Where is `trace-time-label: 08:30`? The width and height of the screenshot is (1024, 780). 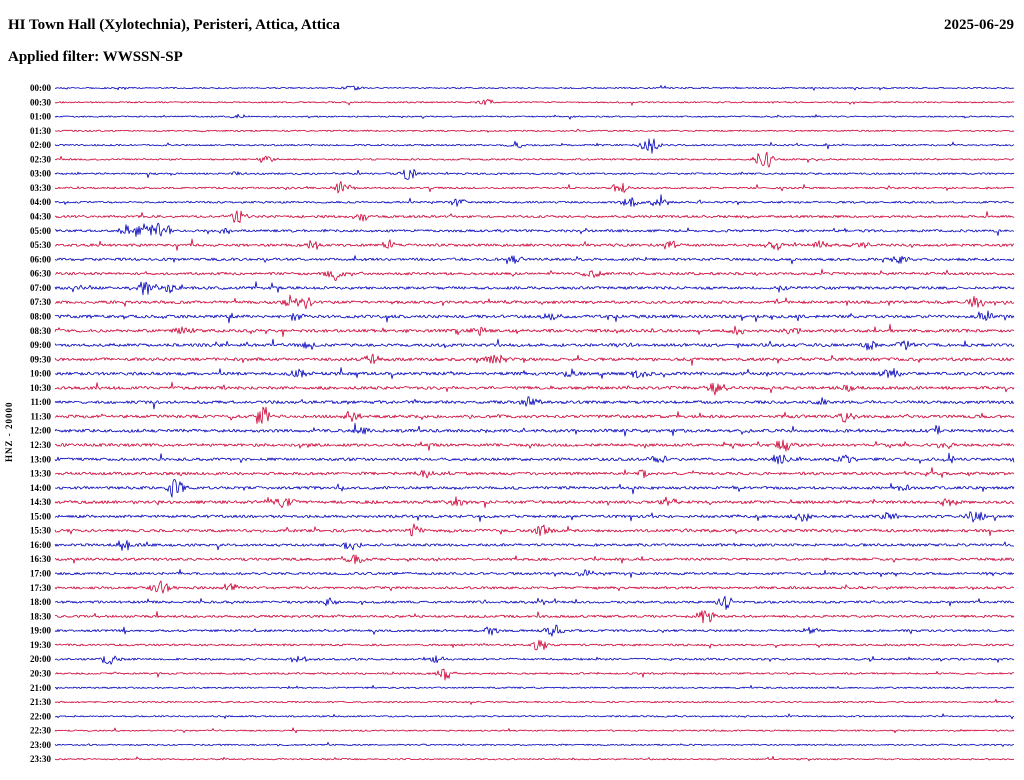 trace-time-label: 08:30 is located at coordinates (40, 331).